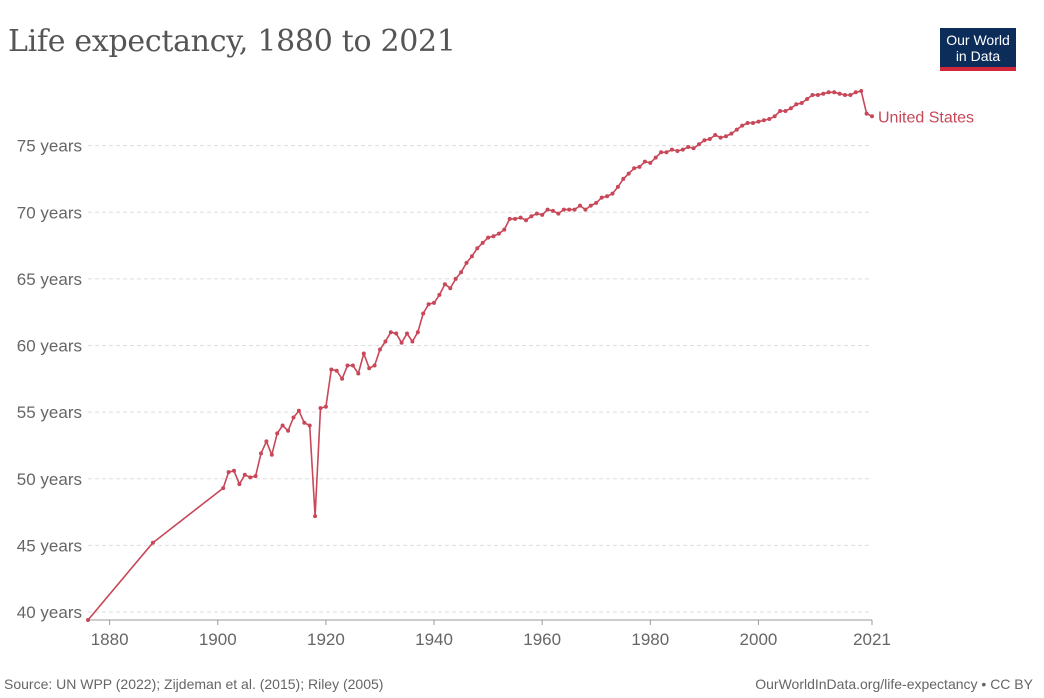 The width and height of the screenshot is (1044, 698). What do you see at coordinates (49, 346) in the screenshot?
I see `y-tick-label: 60 years` at bounding box center [49, 346].